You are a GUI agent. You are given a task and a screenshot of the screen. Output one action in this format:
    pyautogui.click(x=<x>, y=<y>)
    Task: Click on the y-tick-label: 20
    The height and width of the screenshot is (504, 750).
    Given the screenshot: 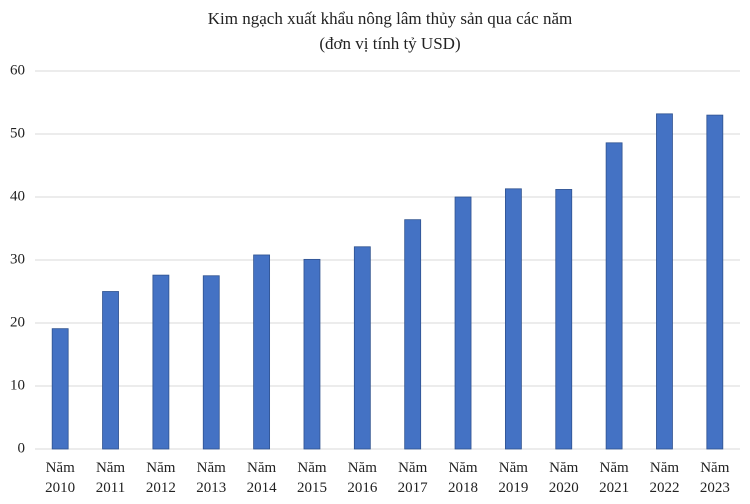 What is the action you would take?
    pyautogui.click(x=17, y=322)
    